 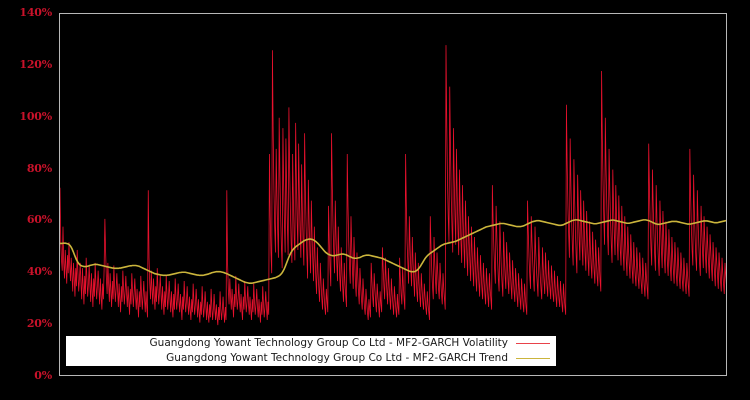 I want to click on y-axis-tick-140pct: 140%, so click(x=35, y=12).